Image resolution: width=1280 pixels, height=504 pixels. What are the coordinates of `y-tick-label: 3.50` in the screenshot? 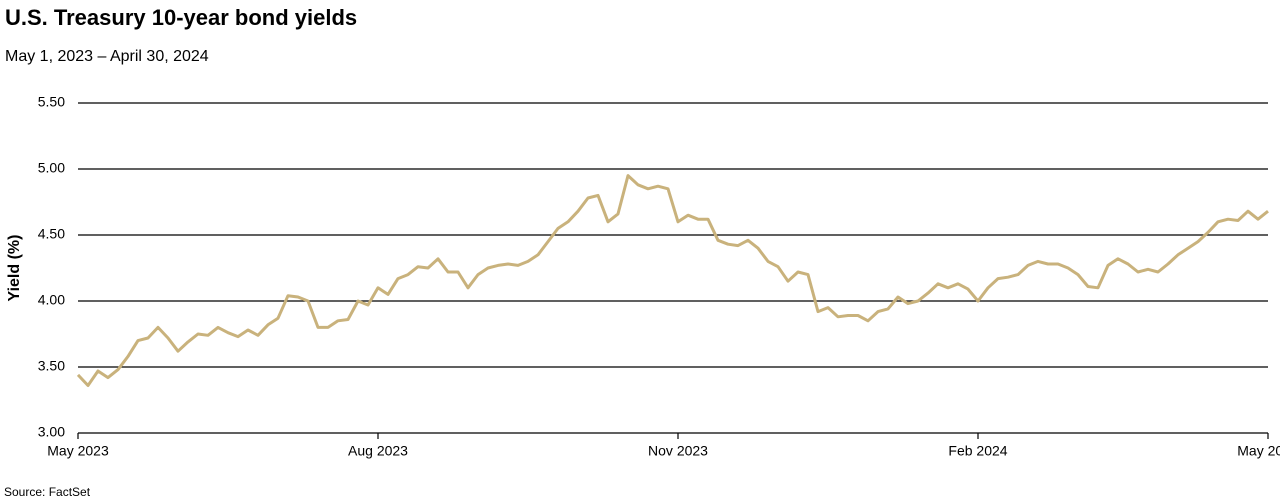 It's located at (51, 366).